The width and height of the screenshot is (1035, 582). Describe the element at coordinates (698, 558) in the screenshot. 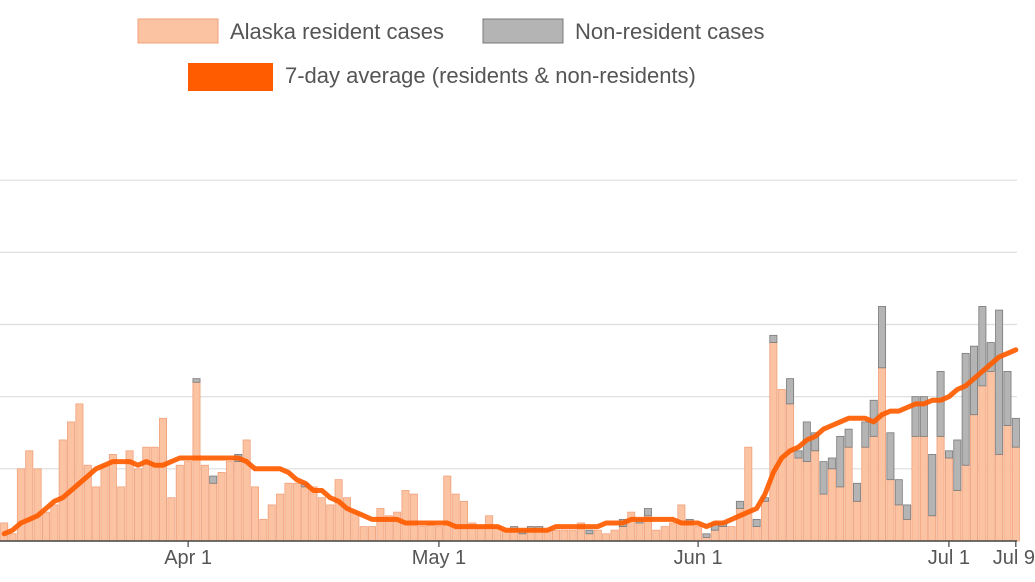

I see `x-tick-label: Jun 1` at that location.